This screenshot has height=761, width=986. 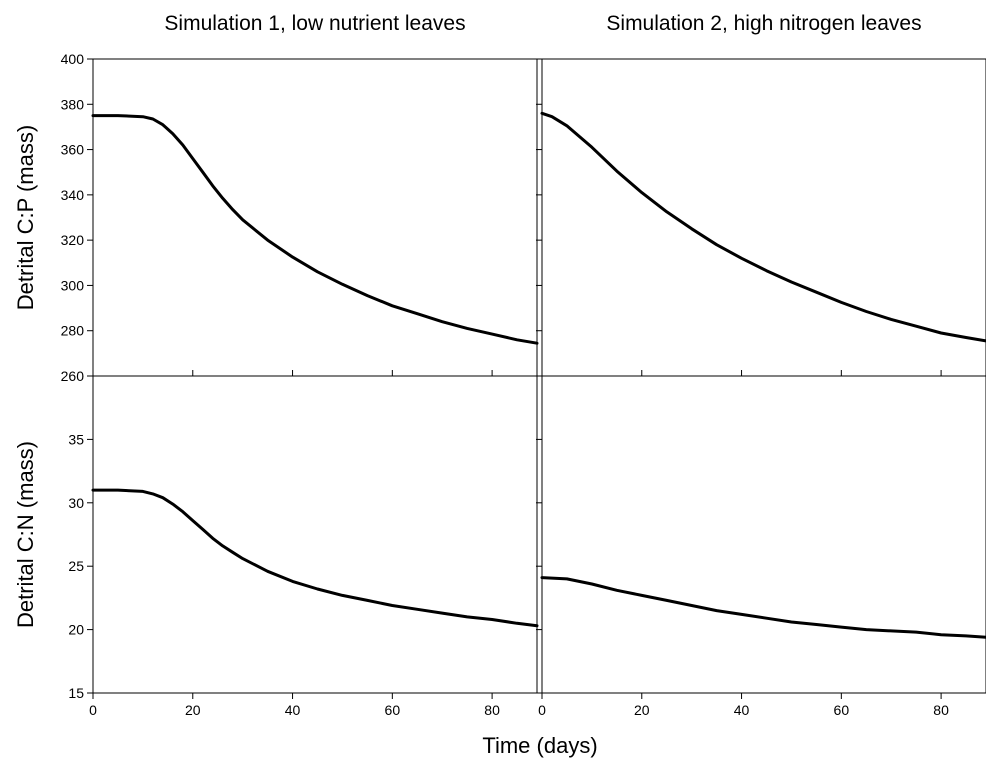 I want to click on panel-title-top-right: Simulation 2, high nitrogen leaves, so click(x=763, y=23).